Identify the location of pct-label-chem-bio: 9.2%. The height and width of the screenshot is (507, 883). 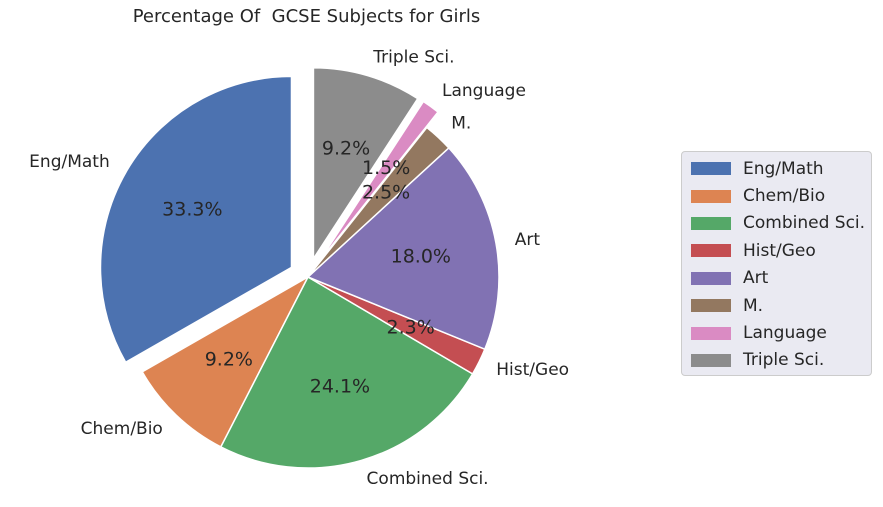
(229, 359).